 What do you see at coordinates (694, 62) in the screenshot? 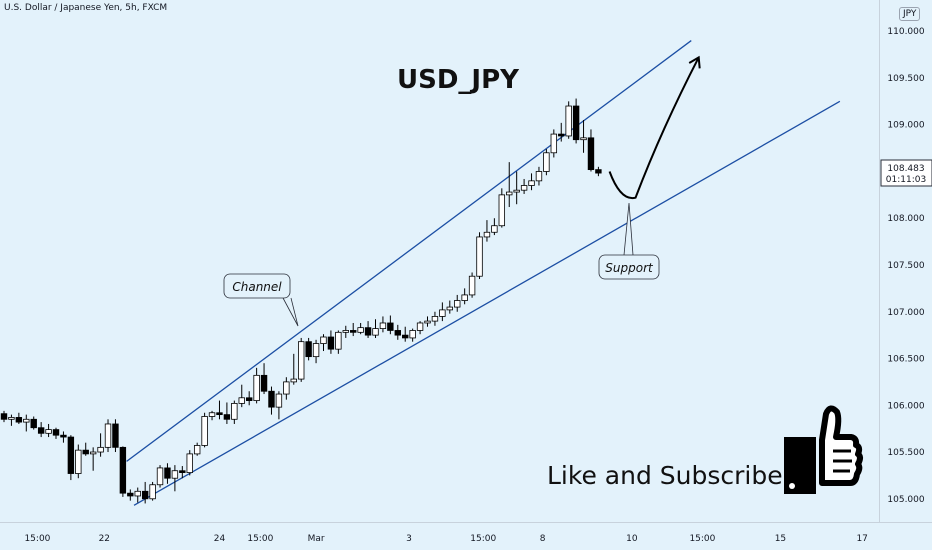
I see `projection-arrowhead` at bounding box center [694, 62].